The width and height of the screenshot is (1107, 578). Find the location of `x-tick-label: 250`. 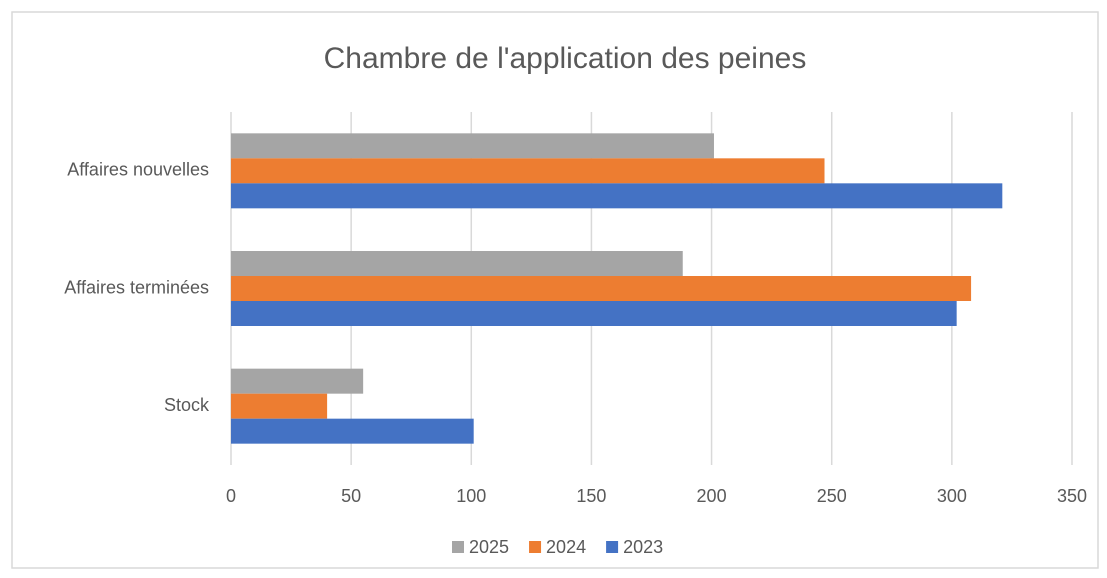

x-tick-label: 250 is located at coordinates (832, 496).